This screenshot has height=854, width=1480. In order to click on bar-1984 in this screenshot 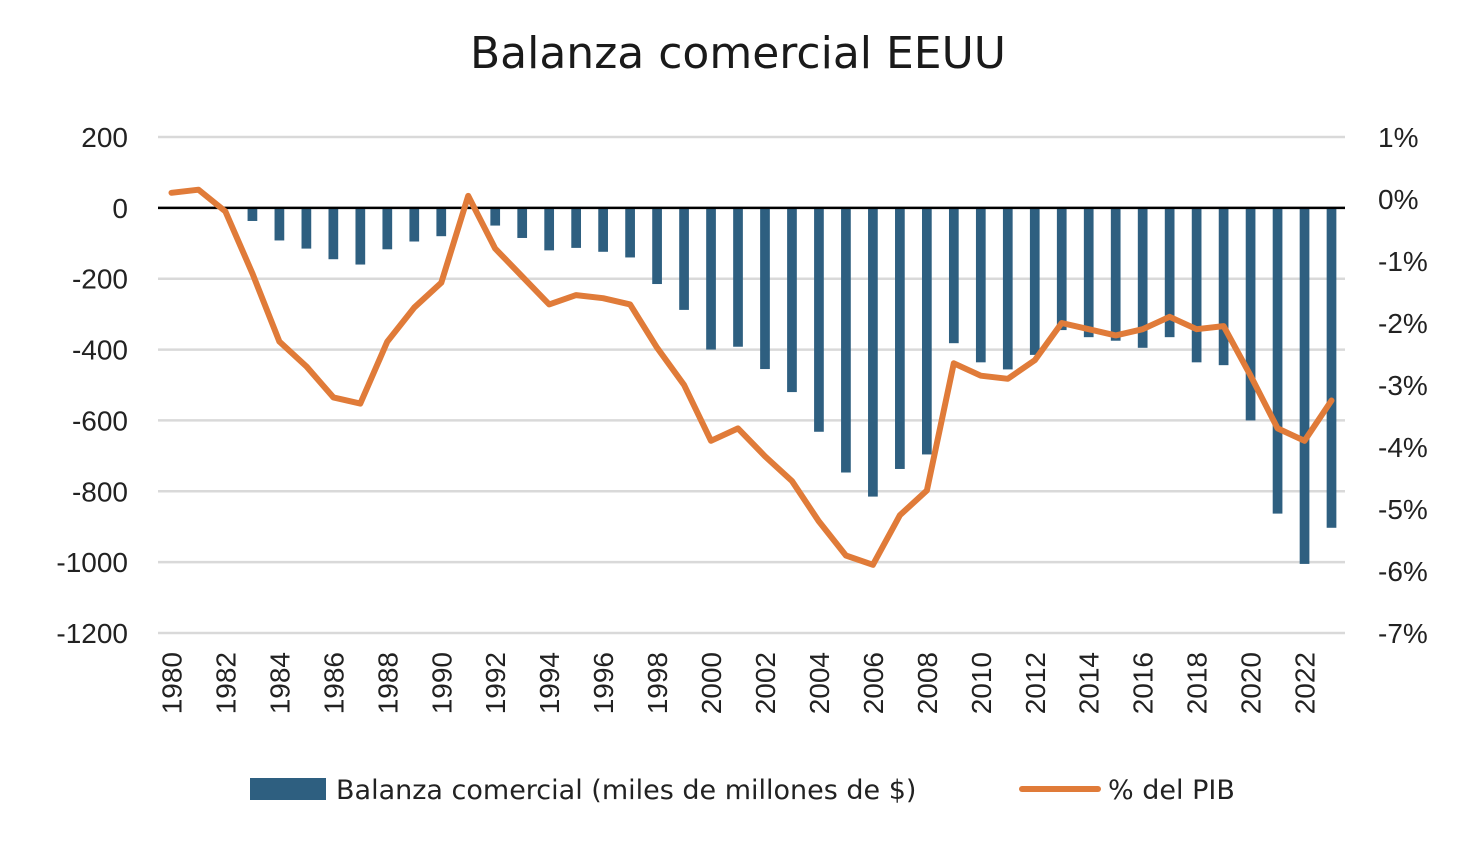, I will do `click(279, 224)`.